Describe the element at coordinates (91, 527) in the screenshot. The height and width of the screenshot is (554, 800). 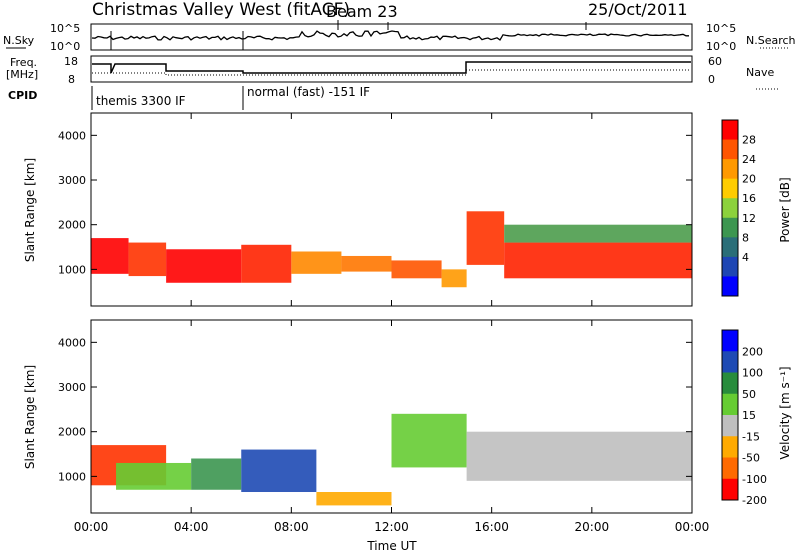
I see `xtick-label-0: 00:00` at that location.